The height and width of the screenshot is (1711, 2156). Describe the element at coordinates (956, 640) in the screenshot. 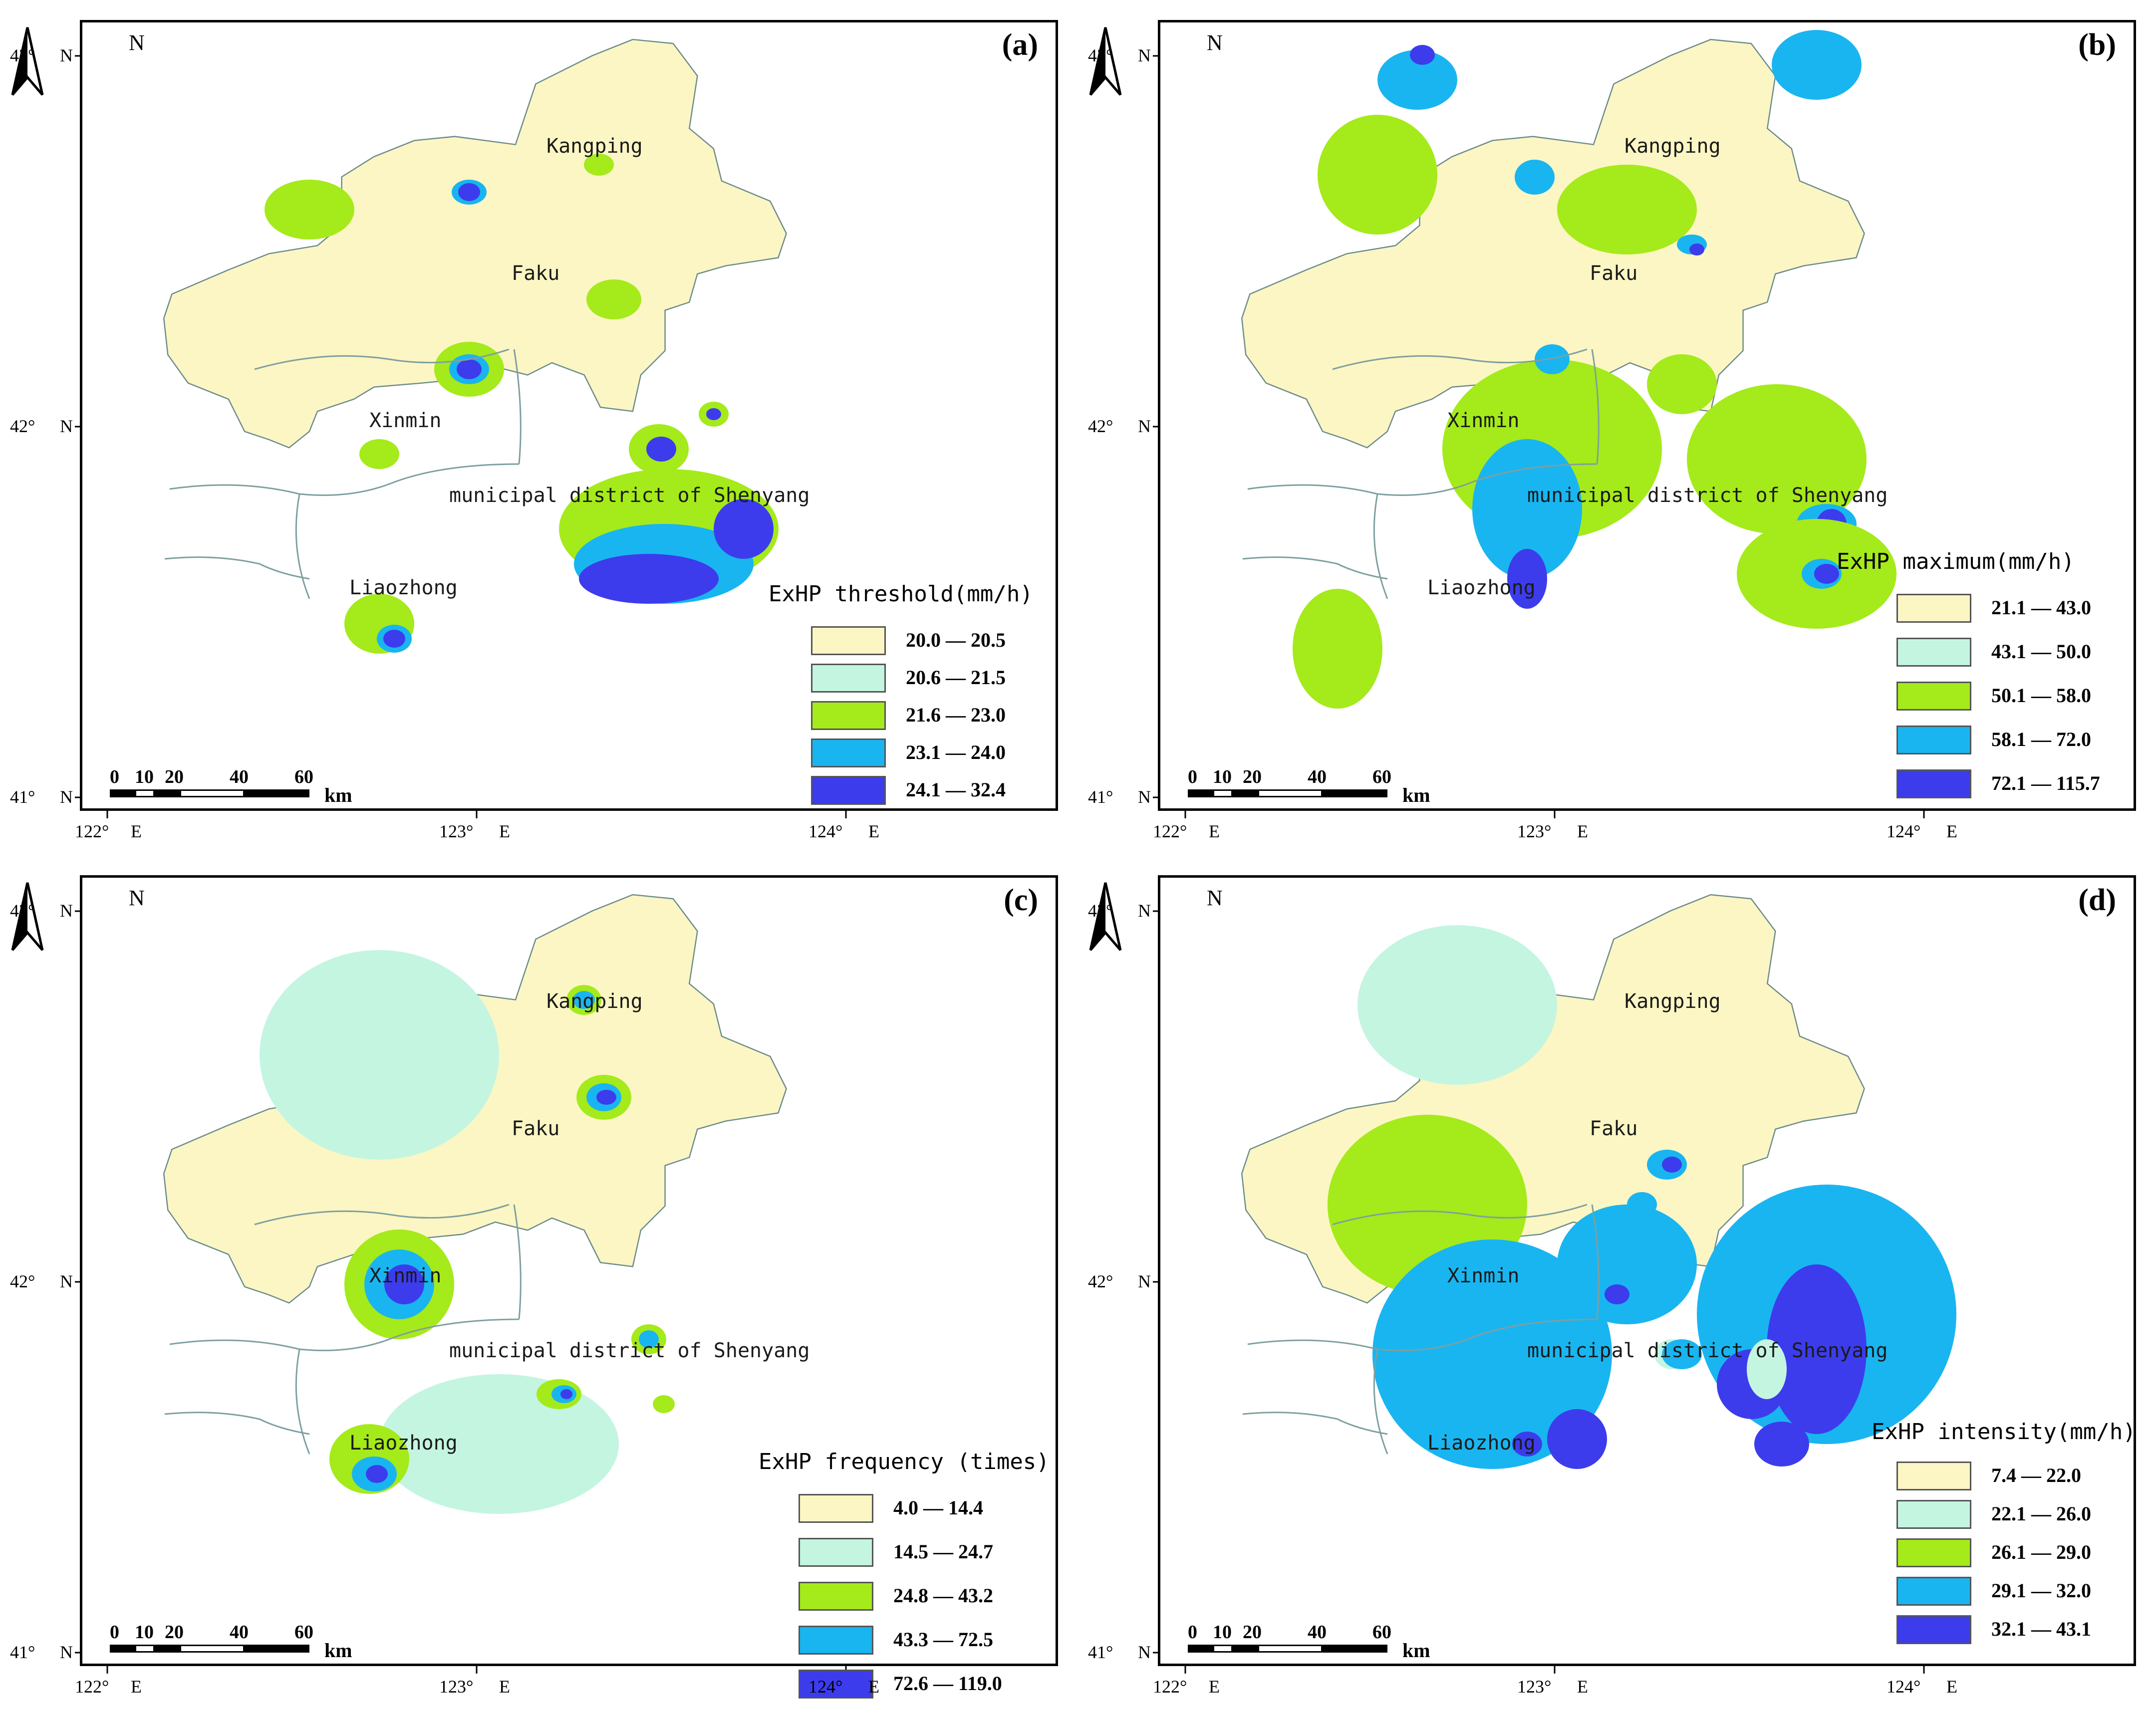

I see `legend-label: 20.0 — 20.5` at that location.